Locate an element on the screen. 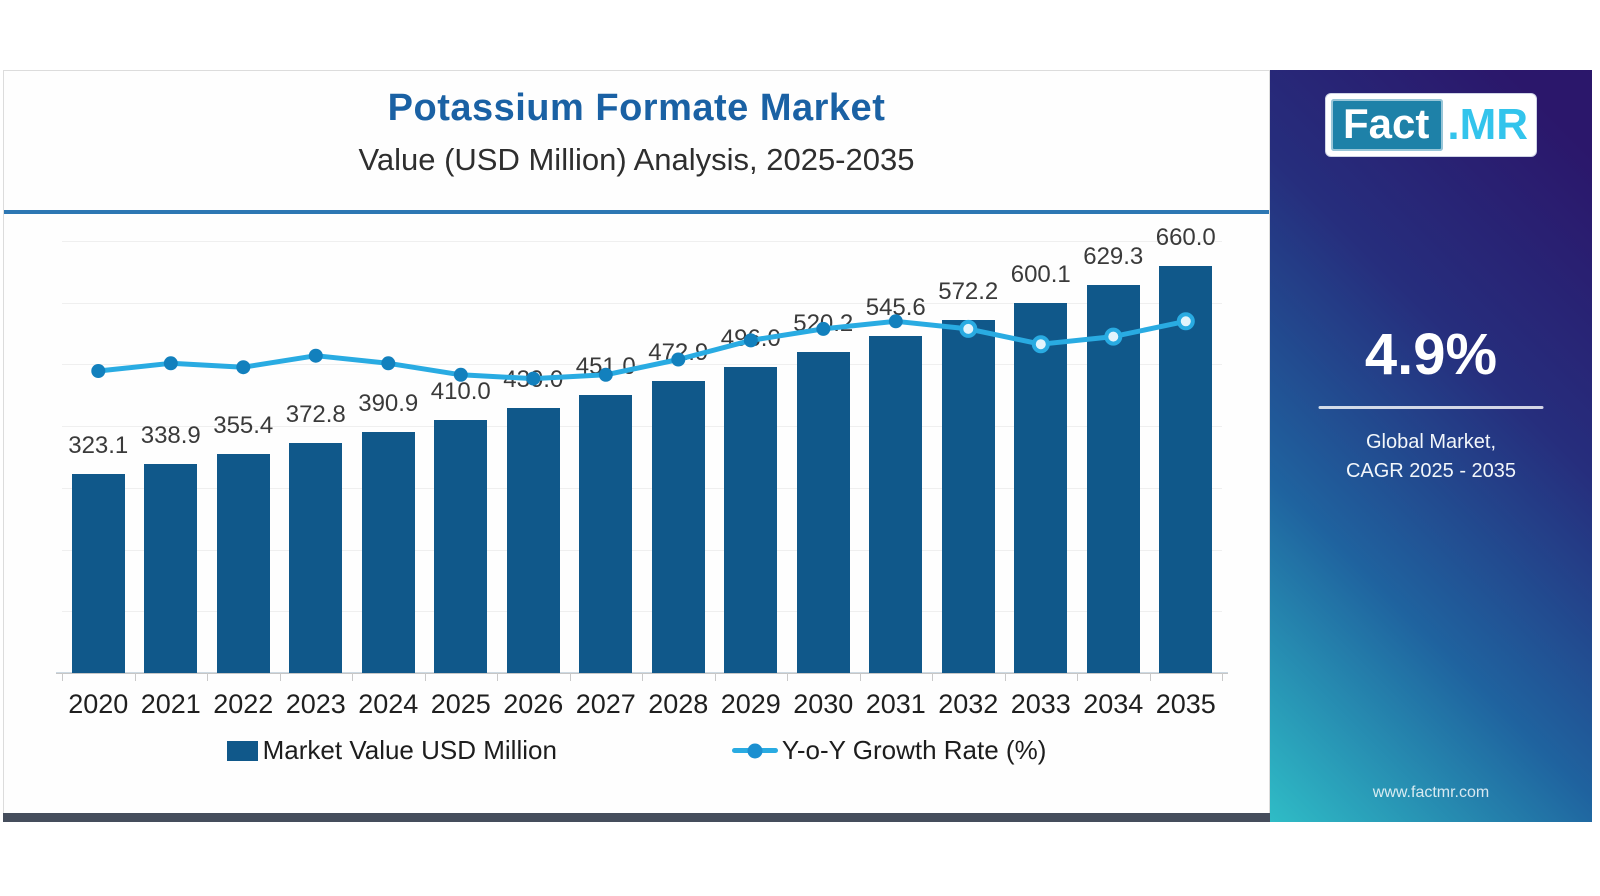 The height and width of the screenshot is (896, 1600). cagr-label-line1: Global Market, is located at coordinates (1431, 442).